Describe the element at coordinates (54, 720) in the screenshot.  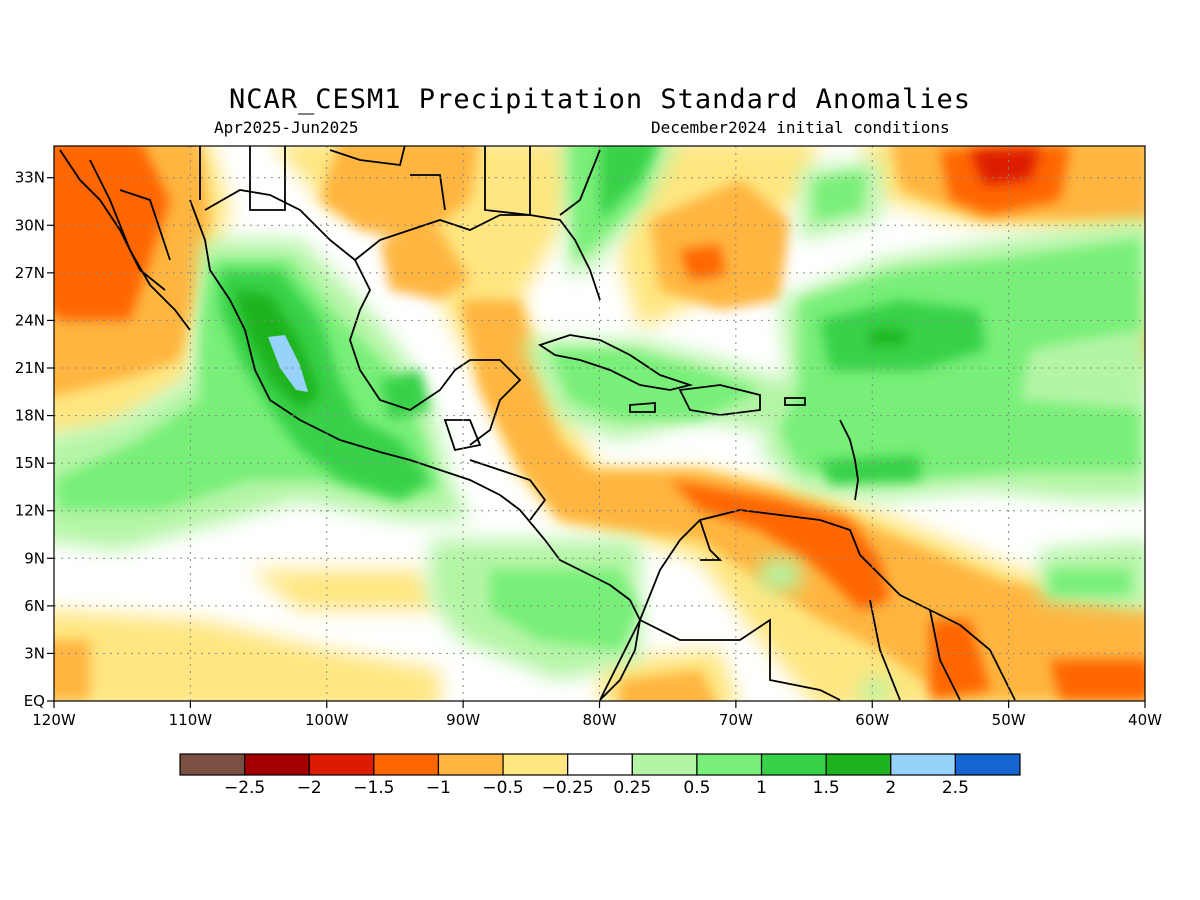
I see `lon-tick-label: 120W` at that location.